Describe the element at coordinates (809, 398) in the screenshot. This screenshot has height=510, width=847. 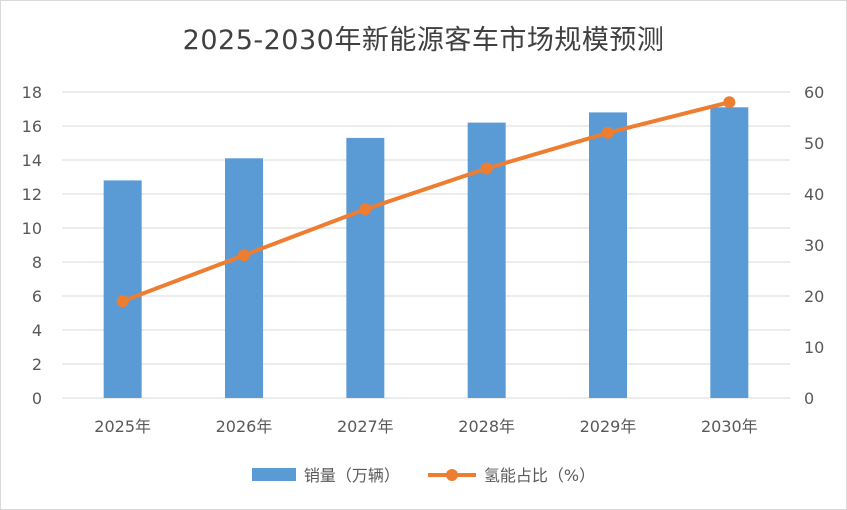
I see `y-right-tick-label: 0` at that location.